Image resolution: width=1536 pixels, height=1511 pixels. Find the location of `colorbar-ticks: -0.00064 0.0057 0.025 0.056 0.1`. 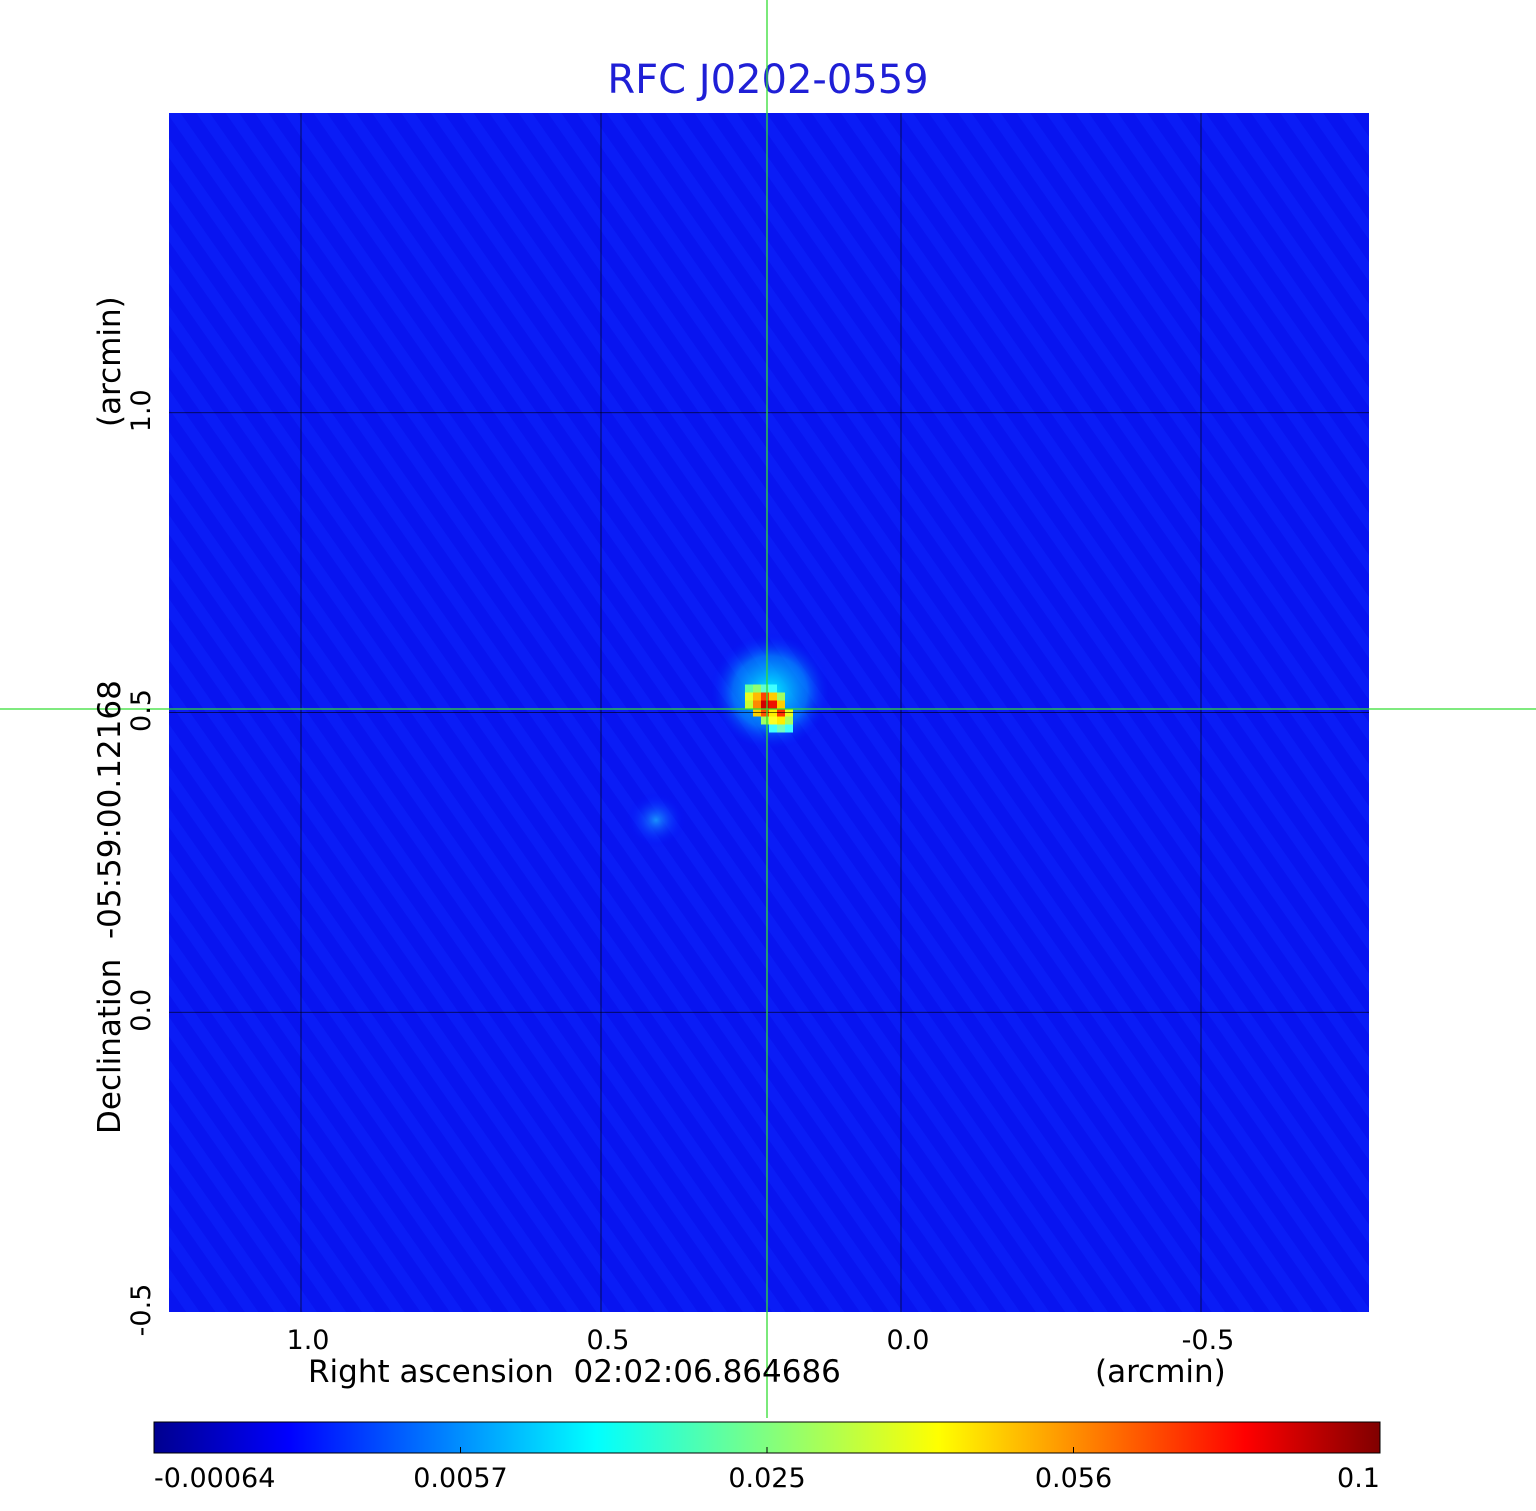

colorbar-ticks: -0.00064 0.0057 0.025 0.056 0.1 is located at coordinates (767, 1470).